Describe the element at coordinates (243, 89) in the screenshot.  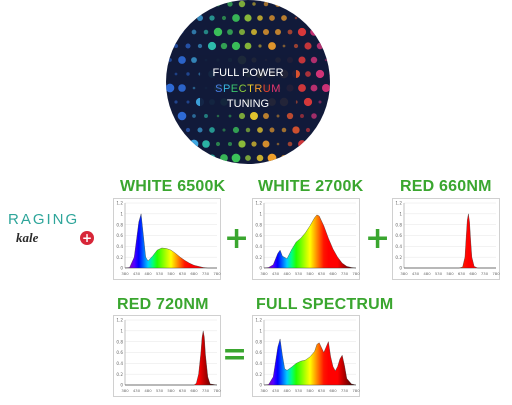
I see `badge-letter: C` at that location.